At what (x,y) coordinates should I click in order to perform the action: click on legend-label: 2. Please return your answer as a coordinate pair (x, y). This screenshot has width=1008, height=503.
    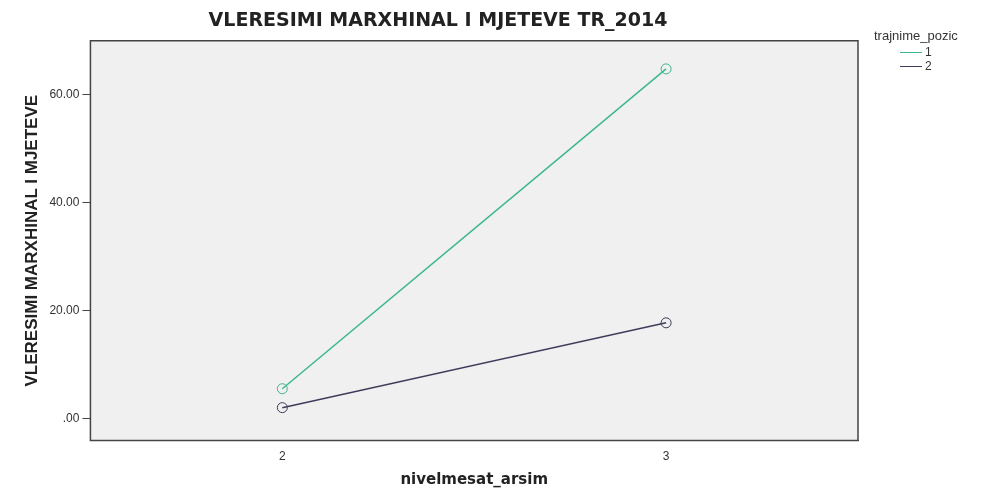
    Looking at the image, I should click on (928, 66).